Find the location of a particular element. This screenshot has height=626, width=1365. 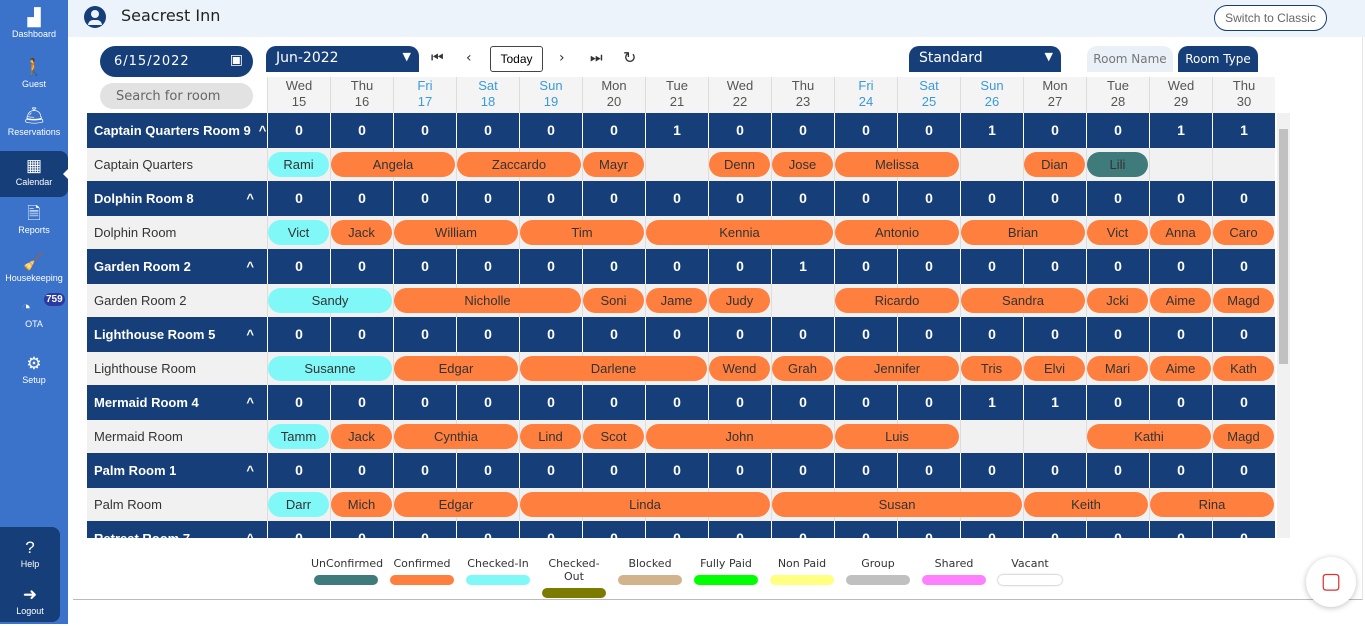

booking-confirmed: Judy is located at coordinates (739, 300).